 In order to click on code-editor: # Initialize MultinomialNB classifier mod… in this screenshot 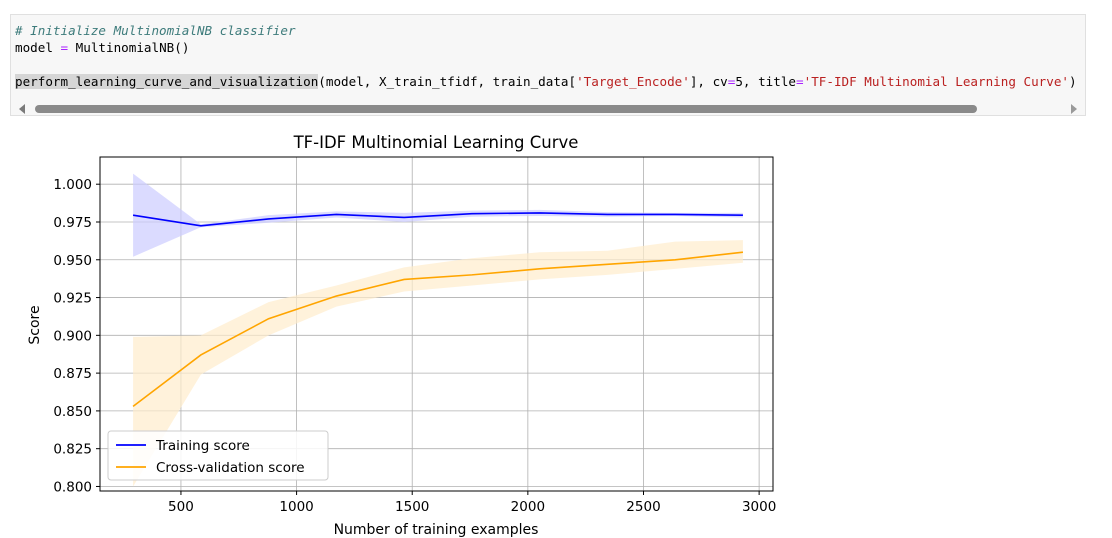, I will do `click(550, 56)`.